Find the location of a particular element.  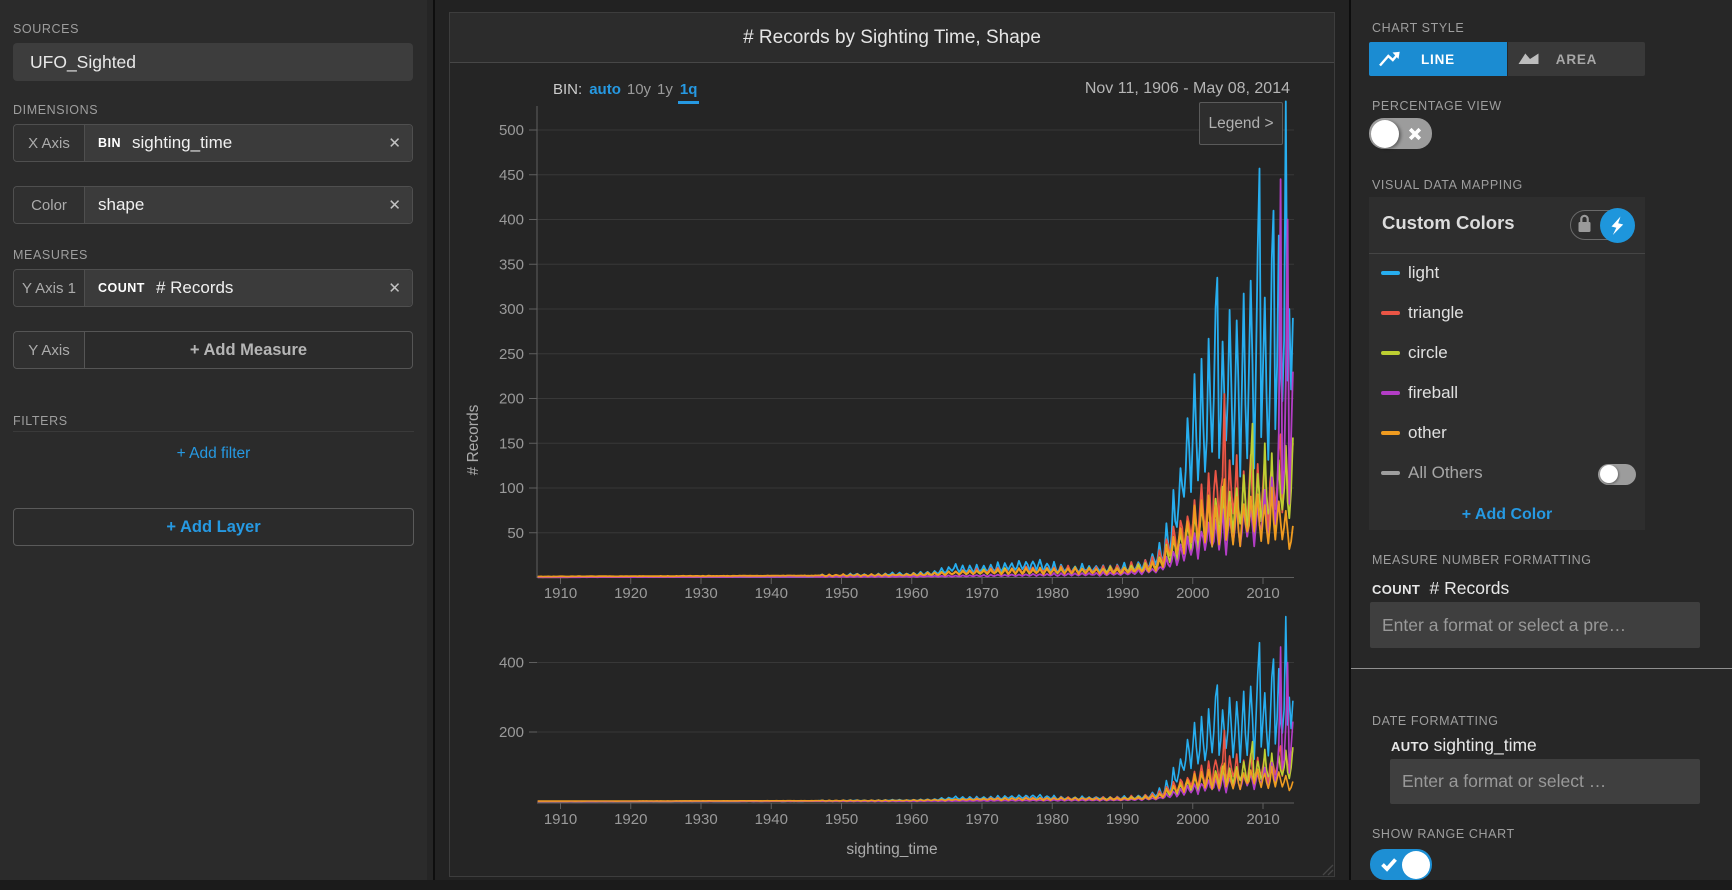

svg-text: 350 is located at coordinates (511, 264).